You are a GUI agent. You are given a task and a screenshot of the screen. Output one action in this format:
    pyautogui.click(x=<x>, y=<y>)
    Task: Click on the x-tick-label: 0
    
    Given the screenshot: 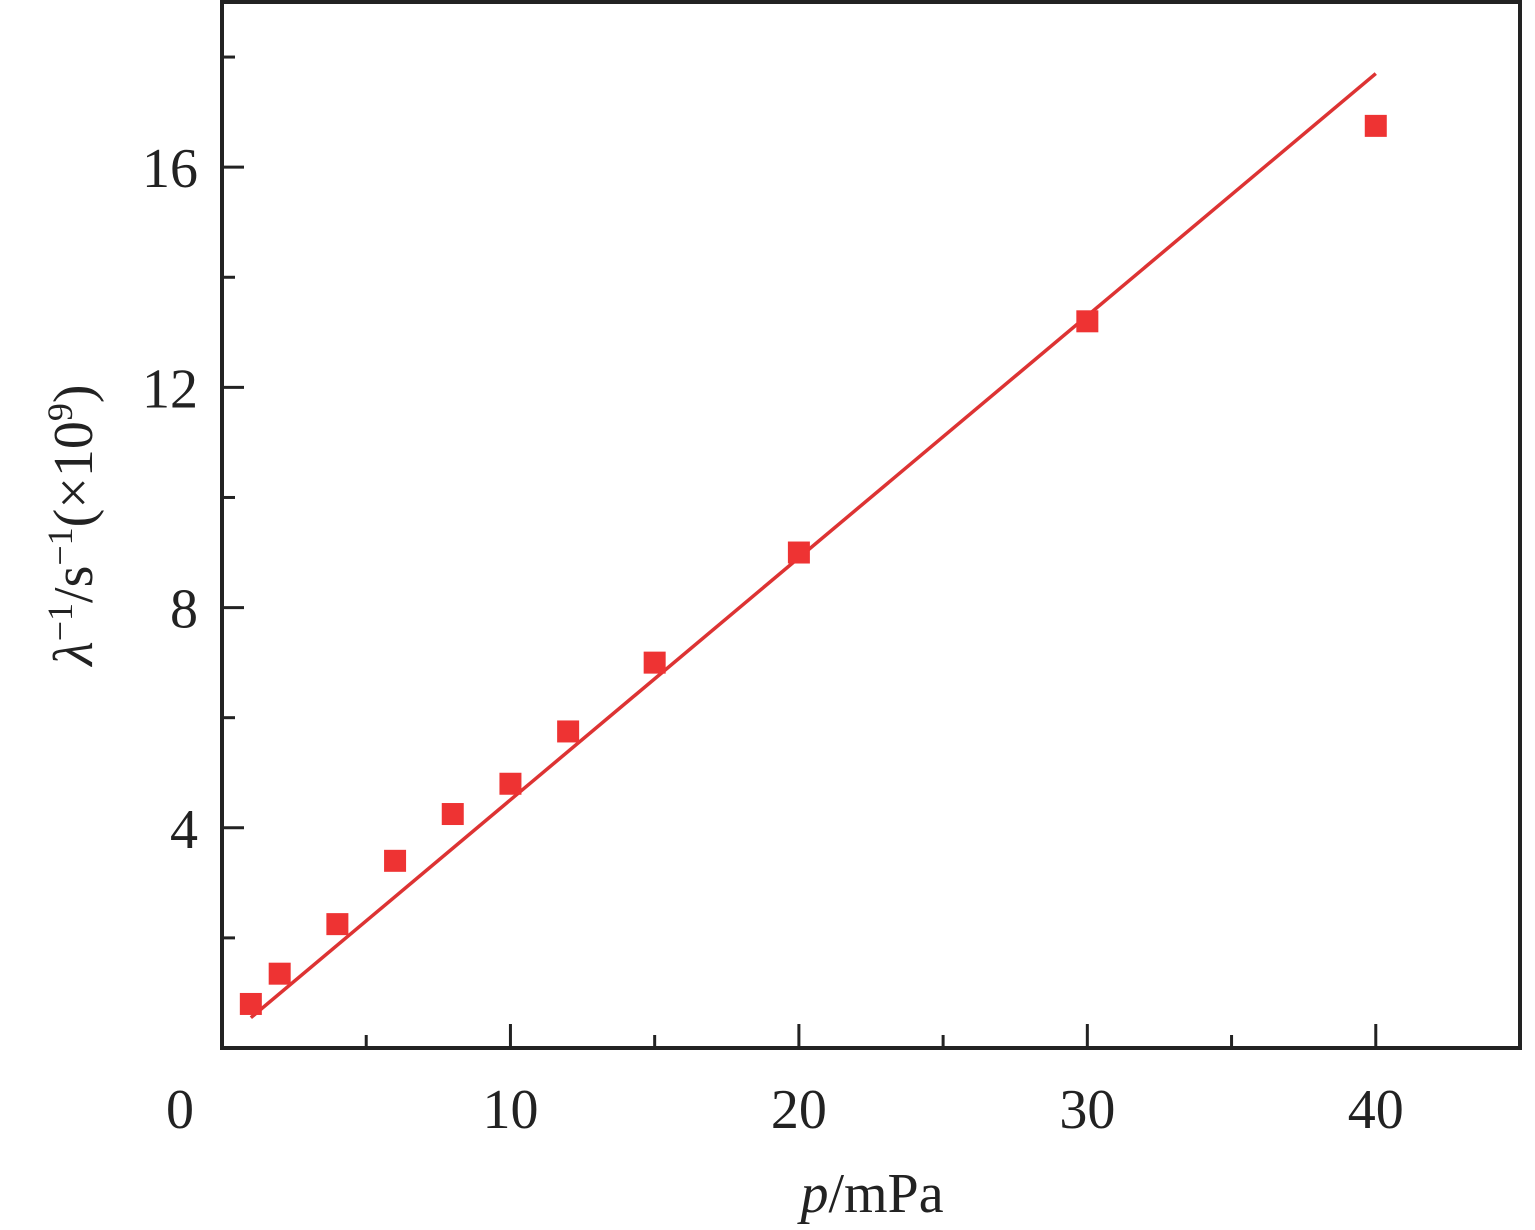 What is the action you would take?
    pyautogui.click(x=180, y=1110)
    